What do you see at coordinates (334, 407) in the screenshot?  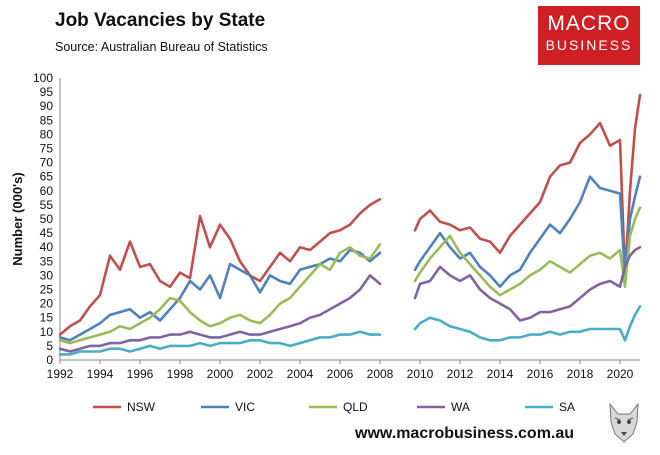 I see `legend: NSW VIC QLD WA SA` at bounding box center [334, 407].